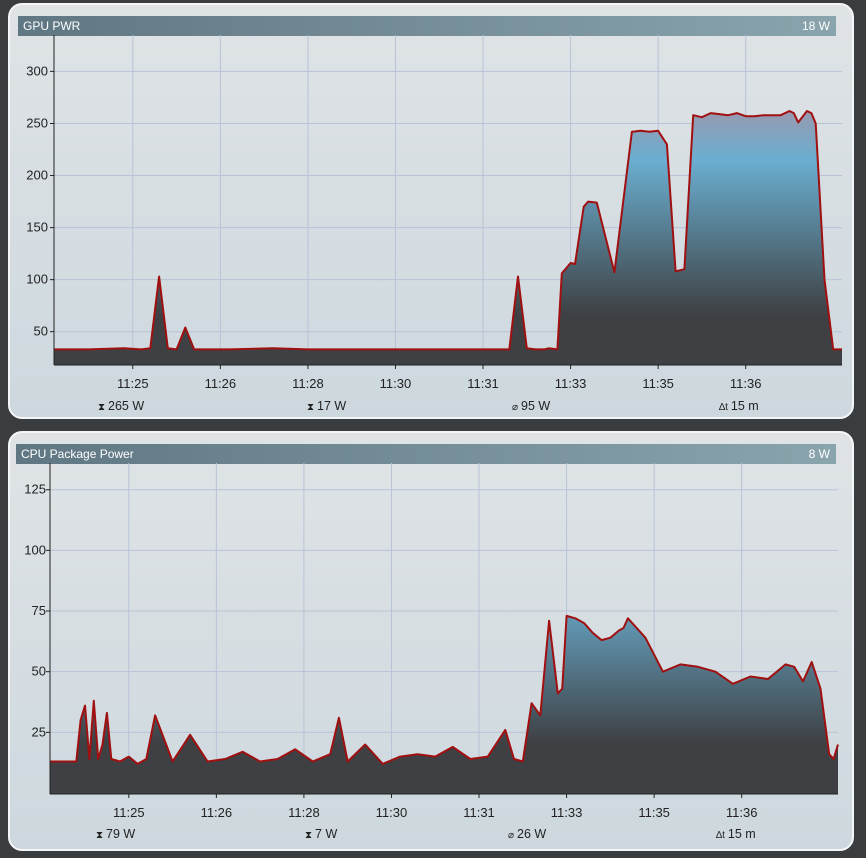 The height and width of the screenshot is (858, 866). I want to click on y-tick-label: 200, so click(37, 175).